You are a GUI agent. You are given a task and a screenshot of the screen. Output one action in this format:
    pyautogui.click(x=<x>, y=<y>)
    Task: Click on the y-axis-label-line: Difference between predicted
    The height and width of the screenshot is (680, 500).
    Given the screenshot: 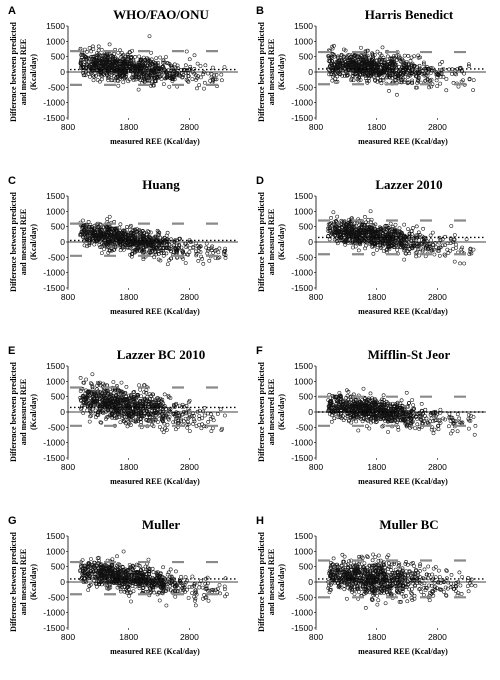 What is the action you would take?
    pyautogui.click(x=261, y=72)
    